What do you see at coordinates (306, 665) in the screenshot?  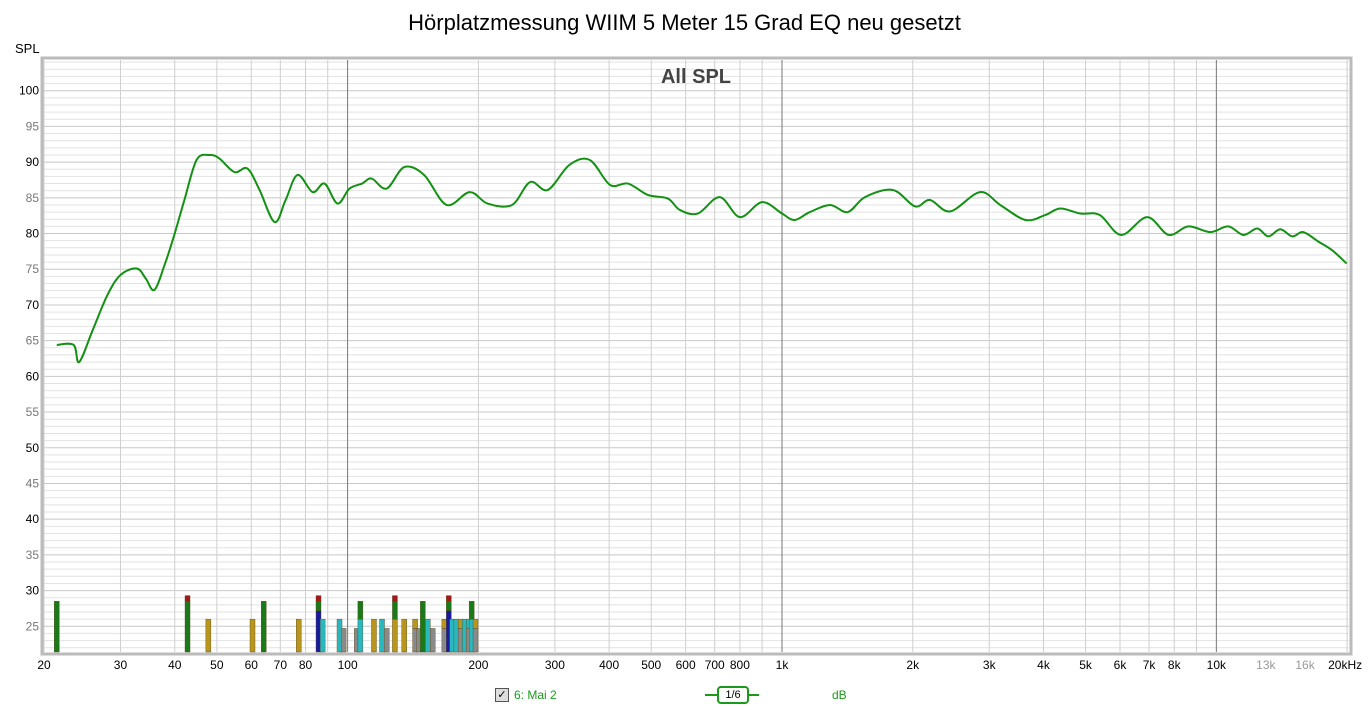 I see `x-tick-label: 80` at bounding box center [306, 665].